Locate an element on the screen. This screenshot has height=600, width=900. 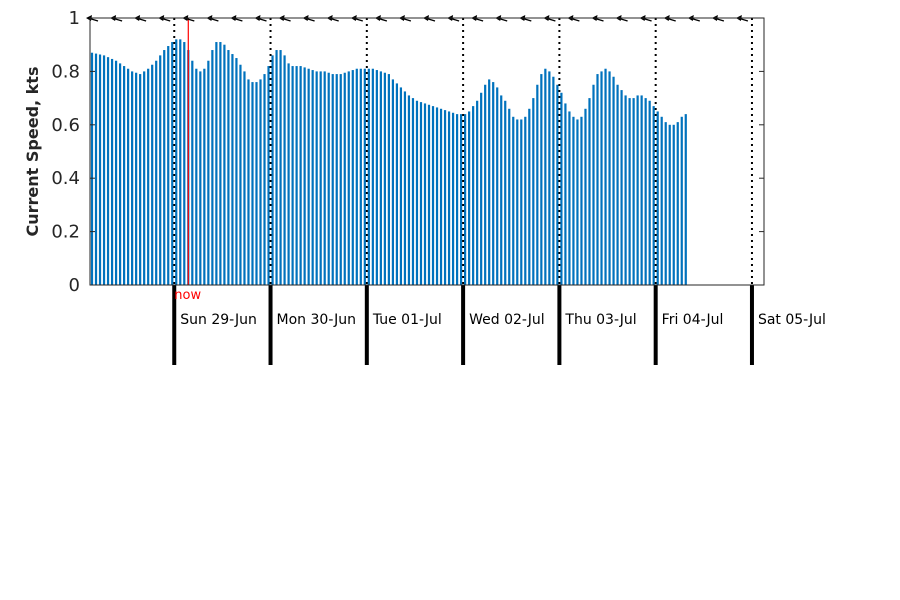
day-label: Mon 30-Jun is located at coordinates (317, 320).